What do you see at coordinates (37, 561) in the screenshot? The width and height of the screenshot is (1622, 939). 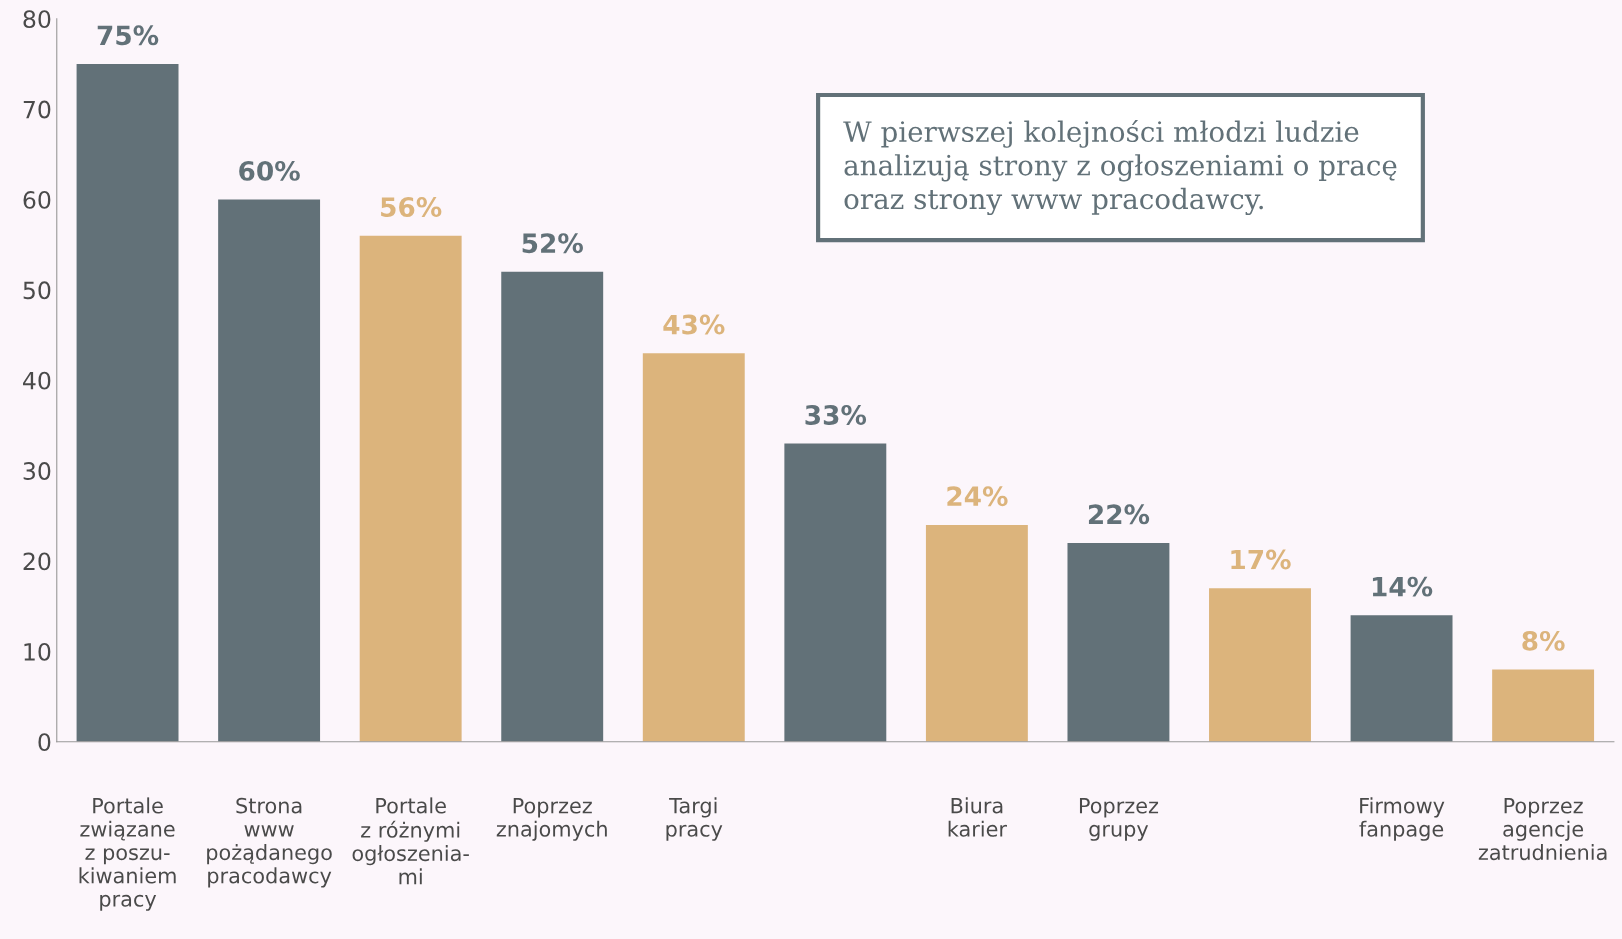 I see `y-tick-label: 20` at bounding box center [37, 561].